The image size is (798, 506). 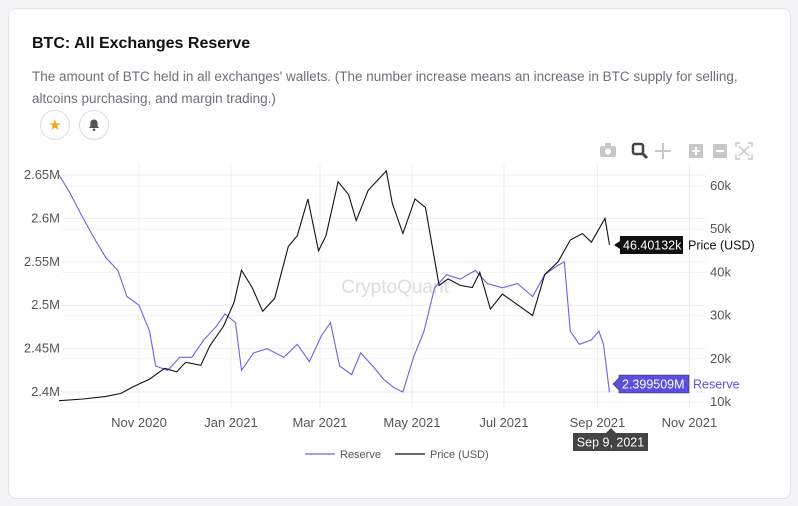 I want to click on price-tooltip: 46.40132k Price (USD), so click(x=684, y=245).